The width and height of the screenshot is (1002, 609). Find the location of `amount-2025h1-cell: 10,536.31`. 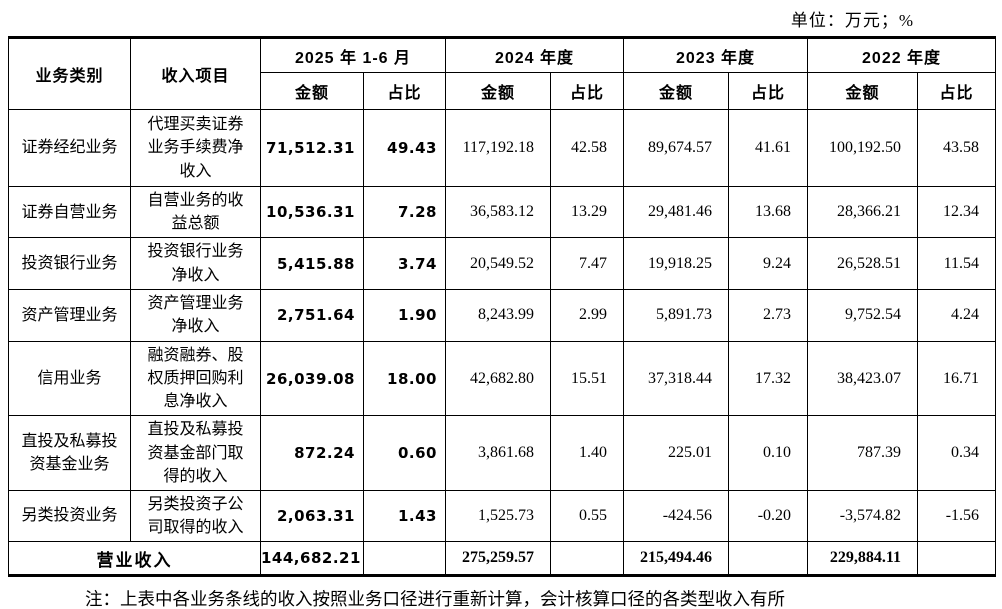

amount-2025h1-cell: 10,536.31 is located at coordinates (312, 212).